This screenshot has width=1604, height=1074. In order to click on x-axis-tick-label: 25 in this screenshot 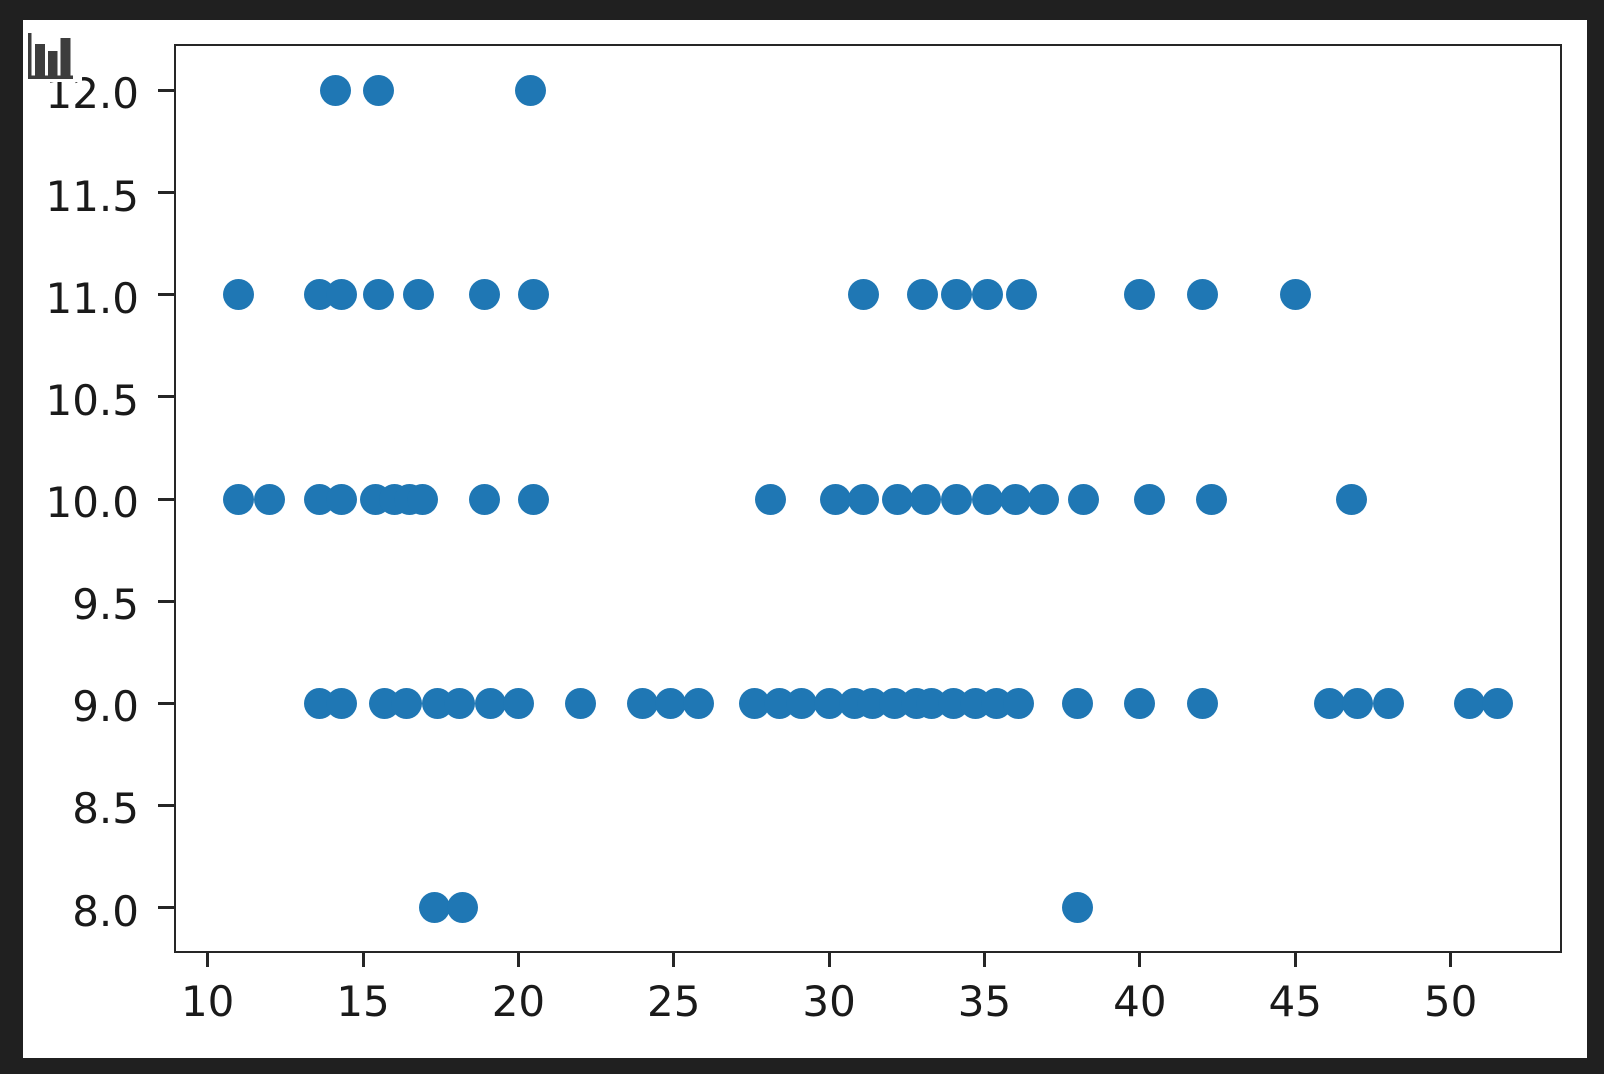, I will do `click(674, 1001)`.